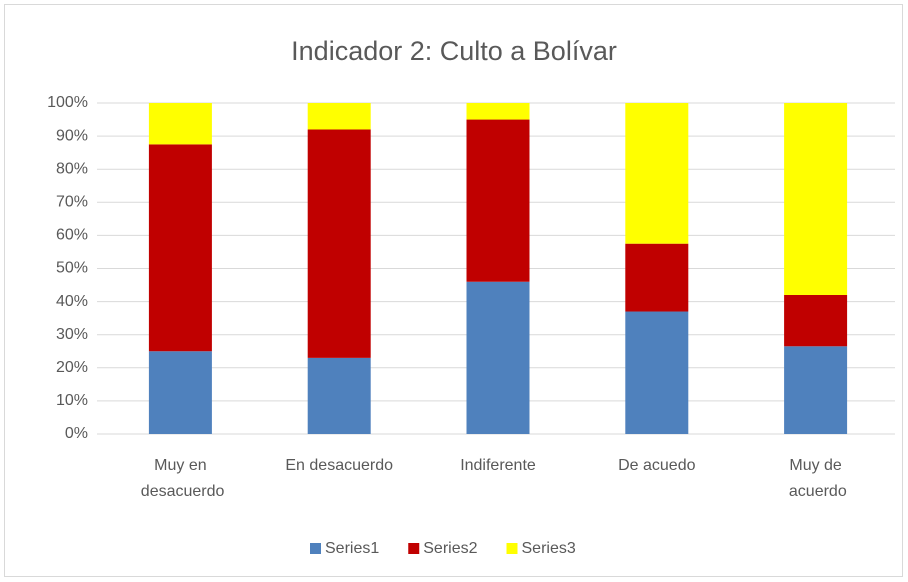 The image size is (908, 582). I want to click on x-tick-label: De acuedo, so click(656, 465).